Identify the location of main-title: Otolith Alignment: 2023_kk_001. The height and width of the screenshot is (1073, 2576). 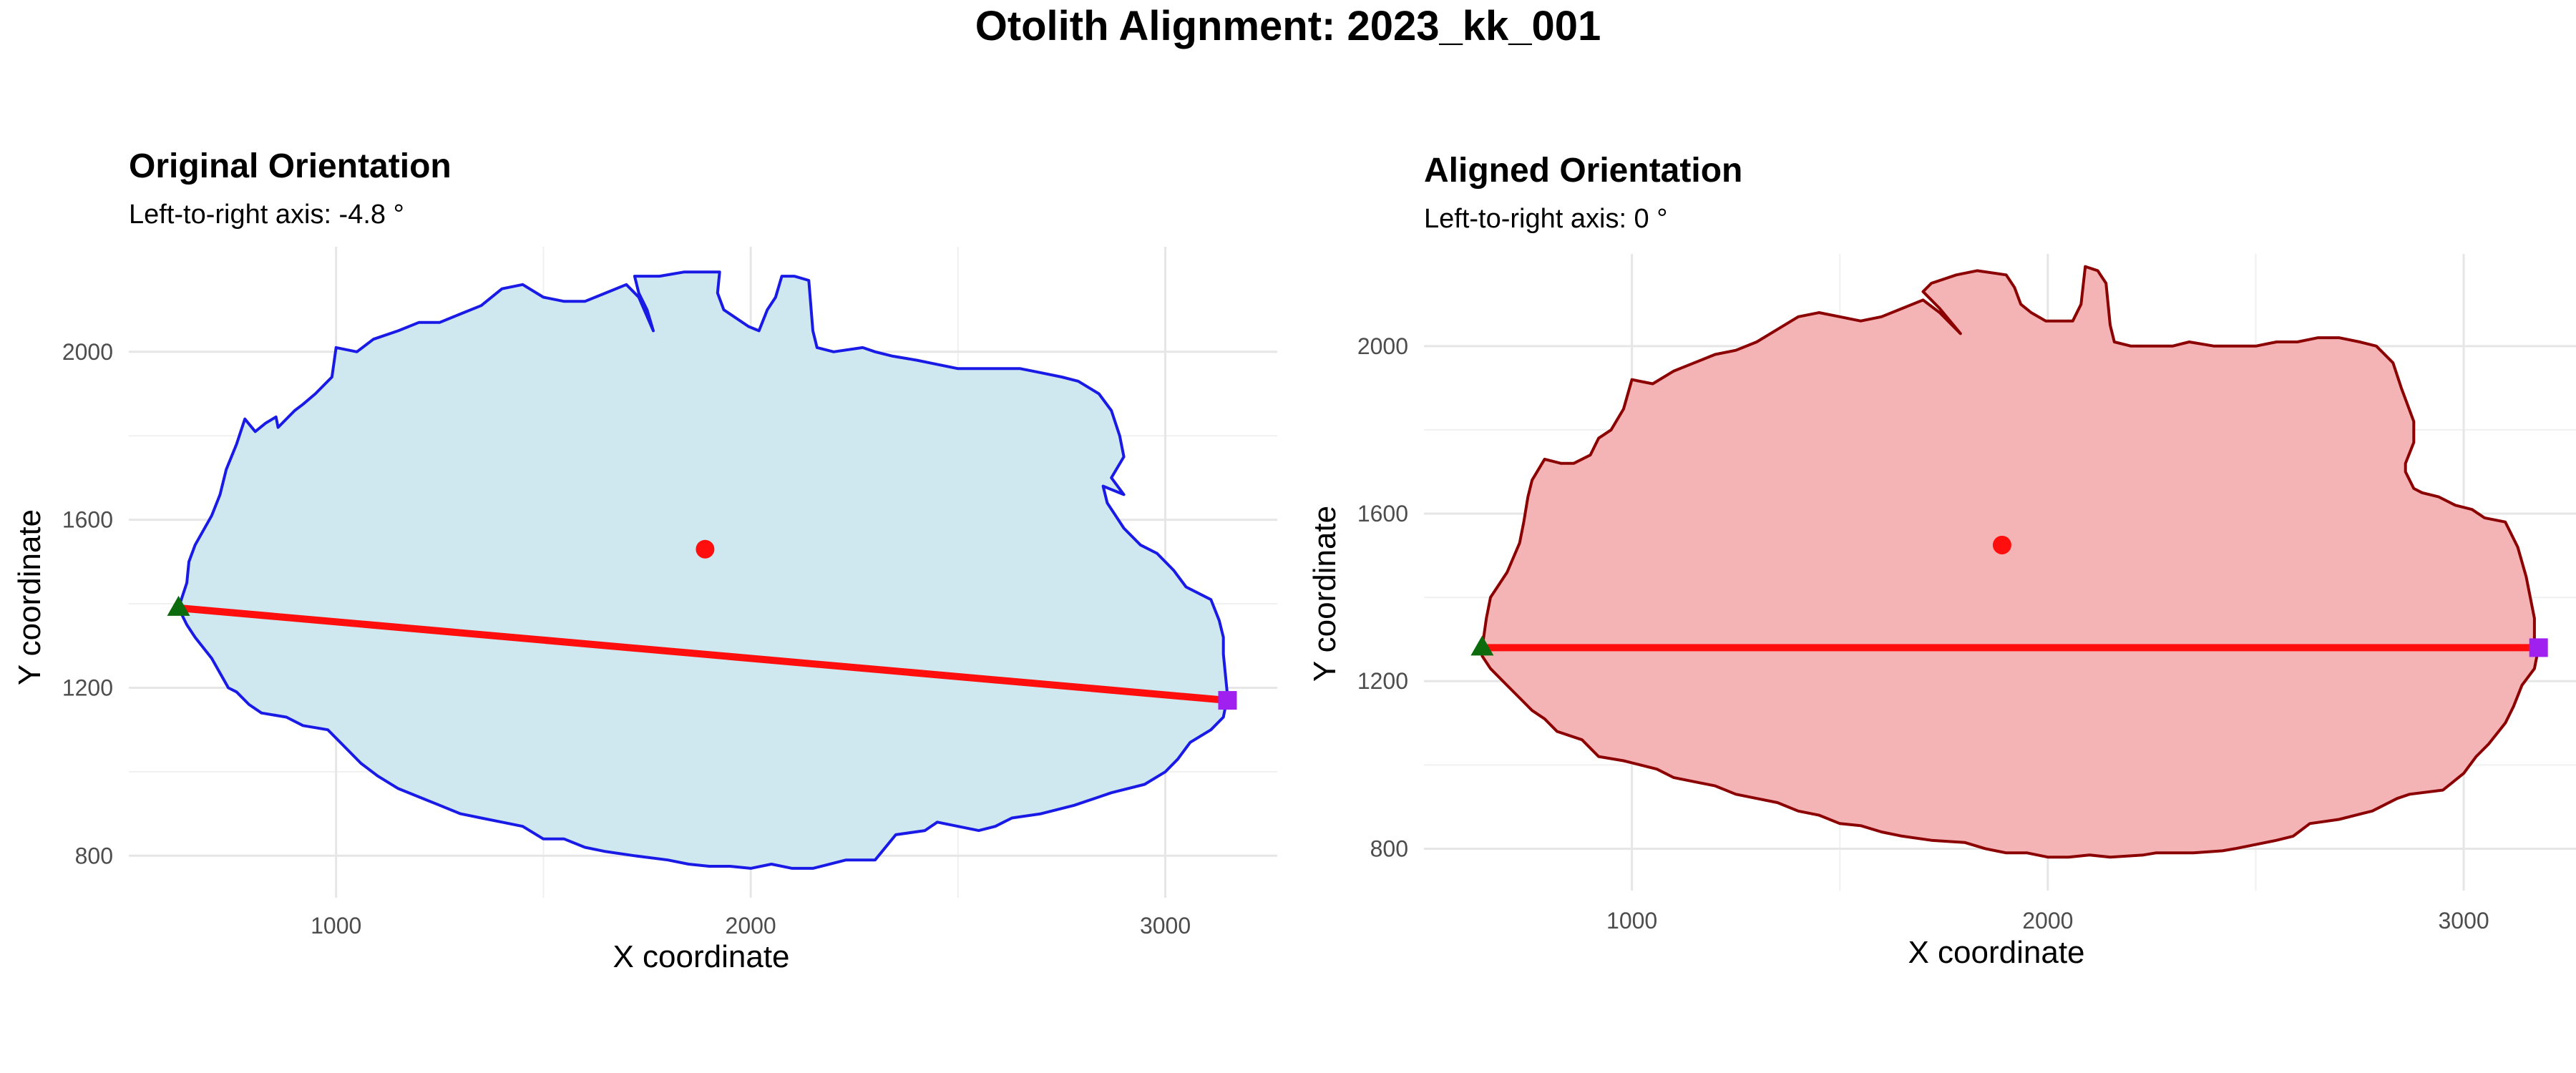
(1288, 26).